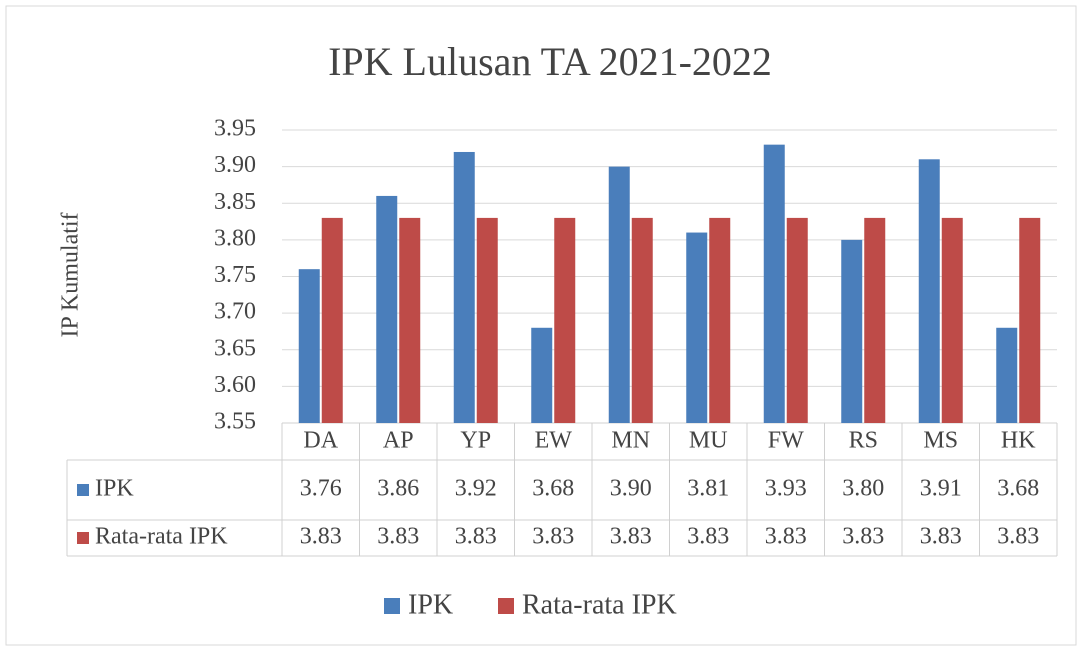 The width and height of the screenshot is (1082, 651). Describe the element at coordinates (114, 489) in the screenshot. I see `table-row-label: IPK` at that location.